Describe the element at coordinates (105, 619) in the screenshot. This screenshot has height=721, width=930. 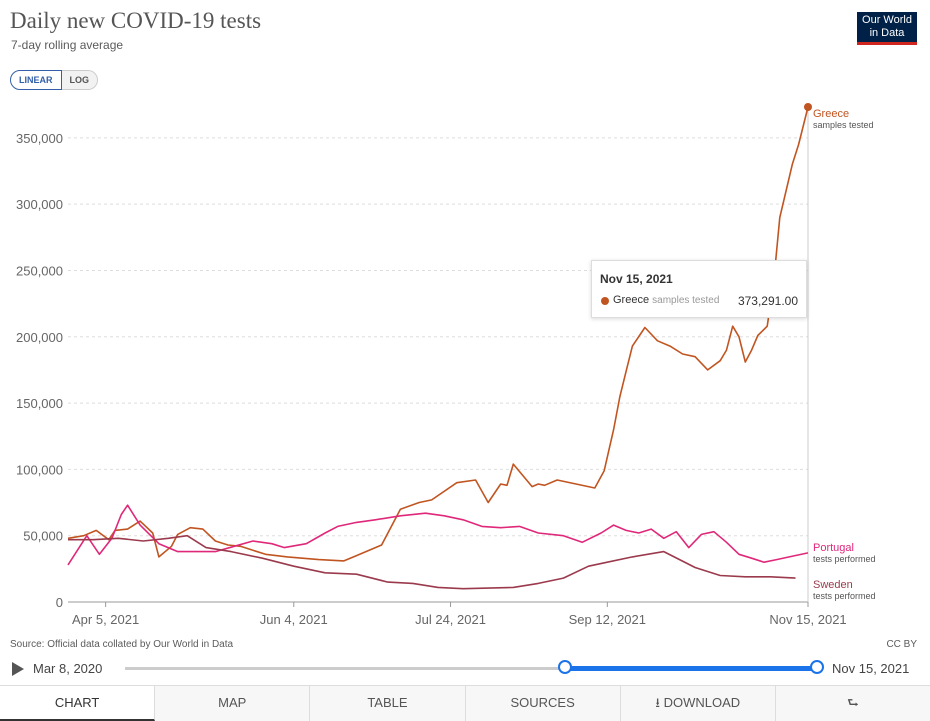
I see `x-tick-label: Apr 5, 2021` at that location.